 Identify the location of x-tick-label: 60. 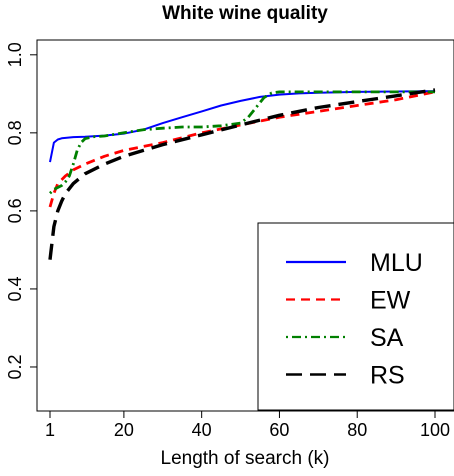
(279, 430).